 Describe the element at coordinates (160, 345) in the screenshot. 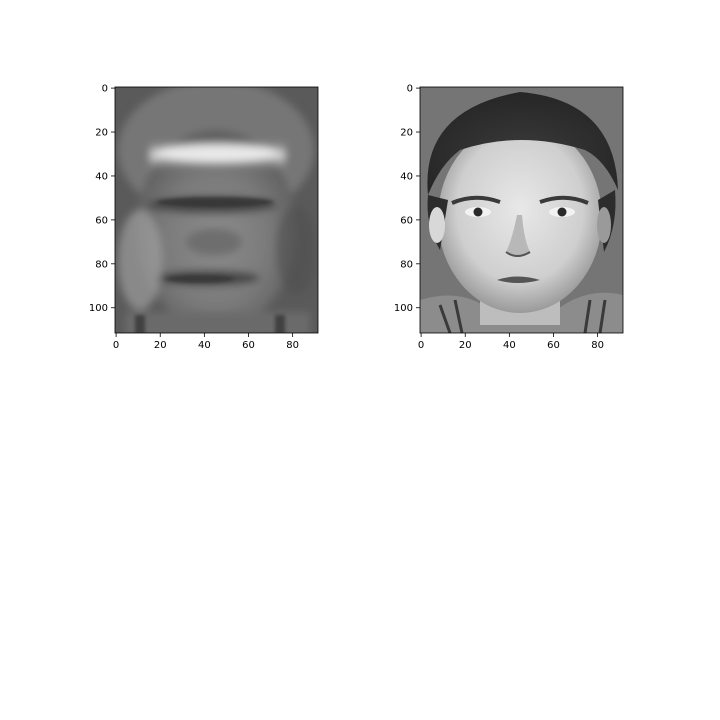

I see `left-xtick-label: 20` at that location.